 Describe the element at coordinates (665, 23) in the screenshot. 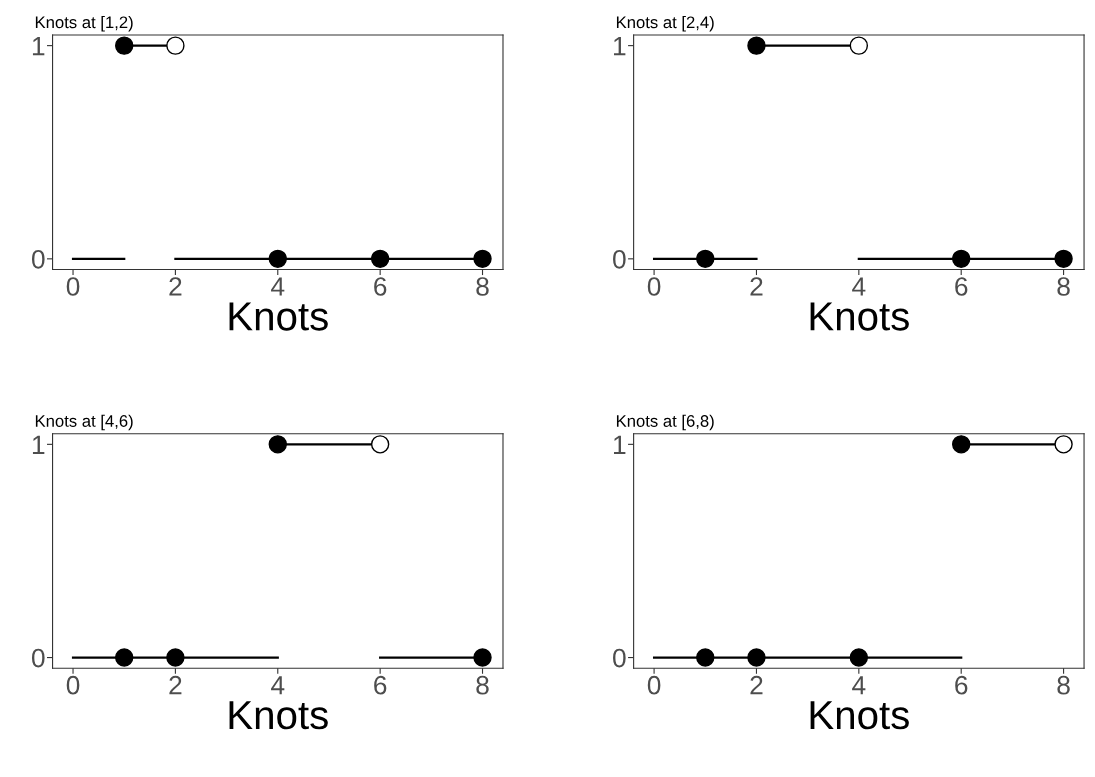

I see `chart-title: Knots at [2,4)` at that location.